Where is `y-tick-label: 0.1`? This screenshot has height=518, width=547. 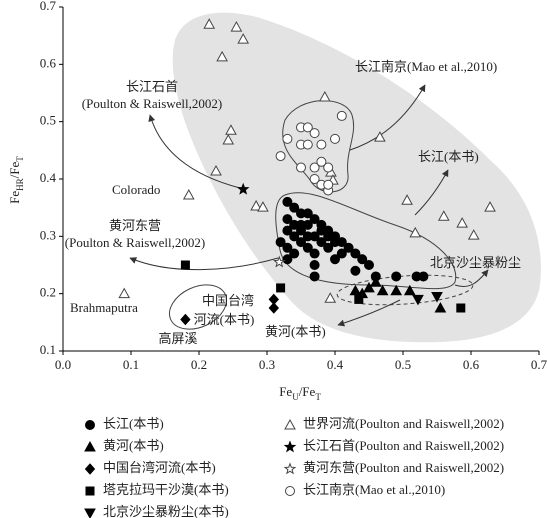 y-tick-label: 0.1 is located at coordinates (48, 349).